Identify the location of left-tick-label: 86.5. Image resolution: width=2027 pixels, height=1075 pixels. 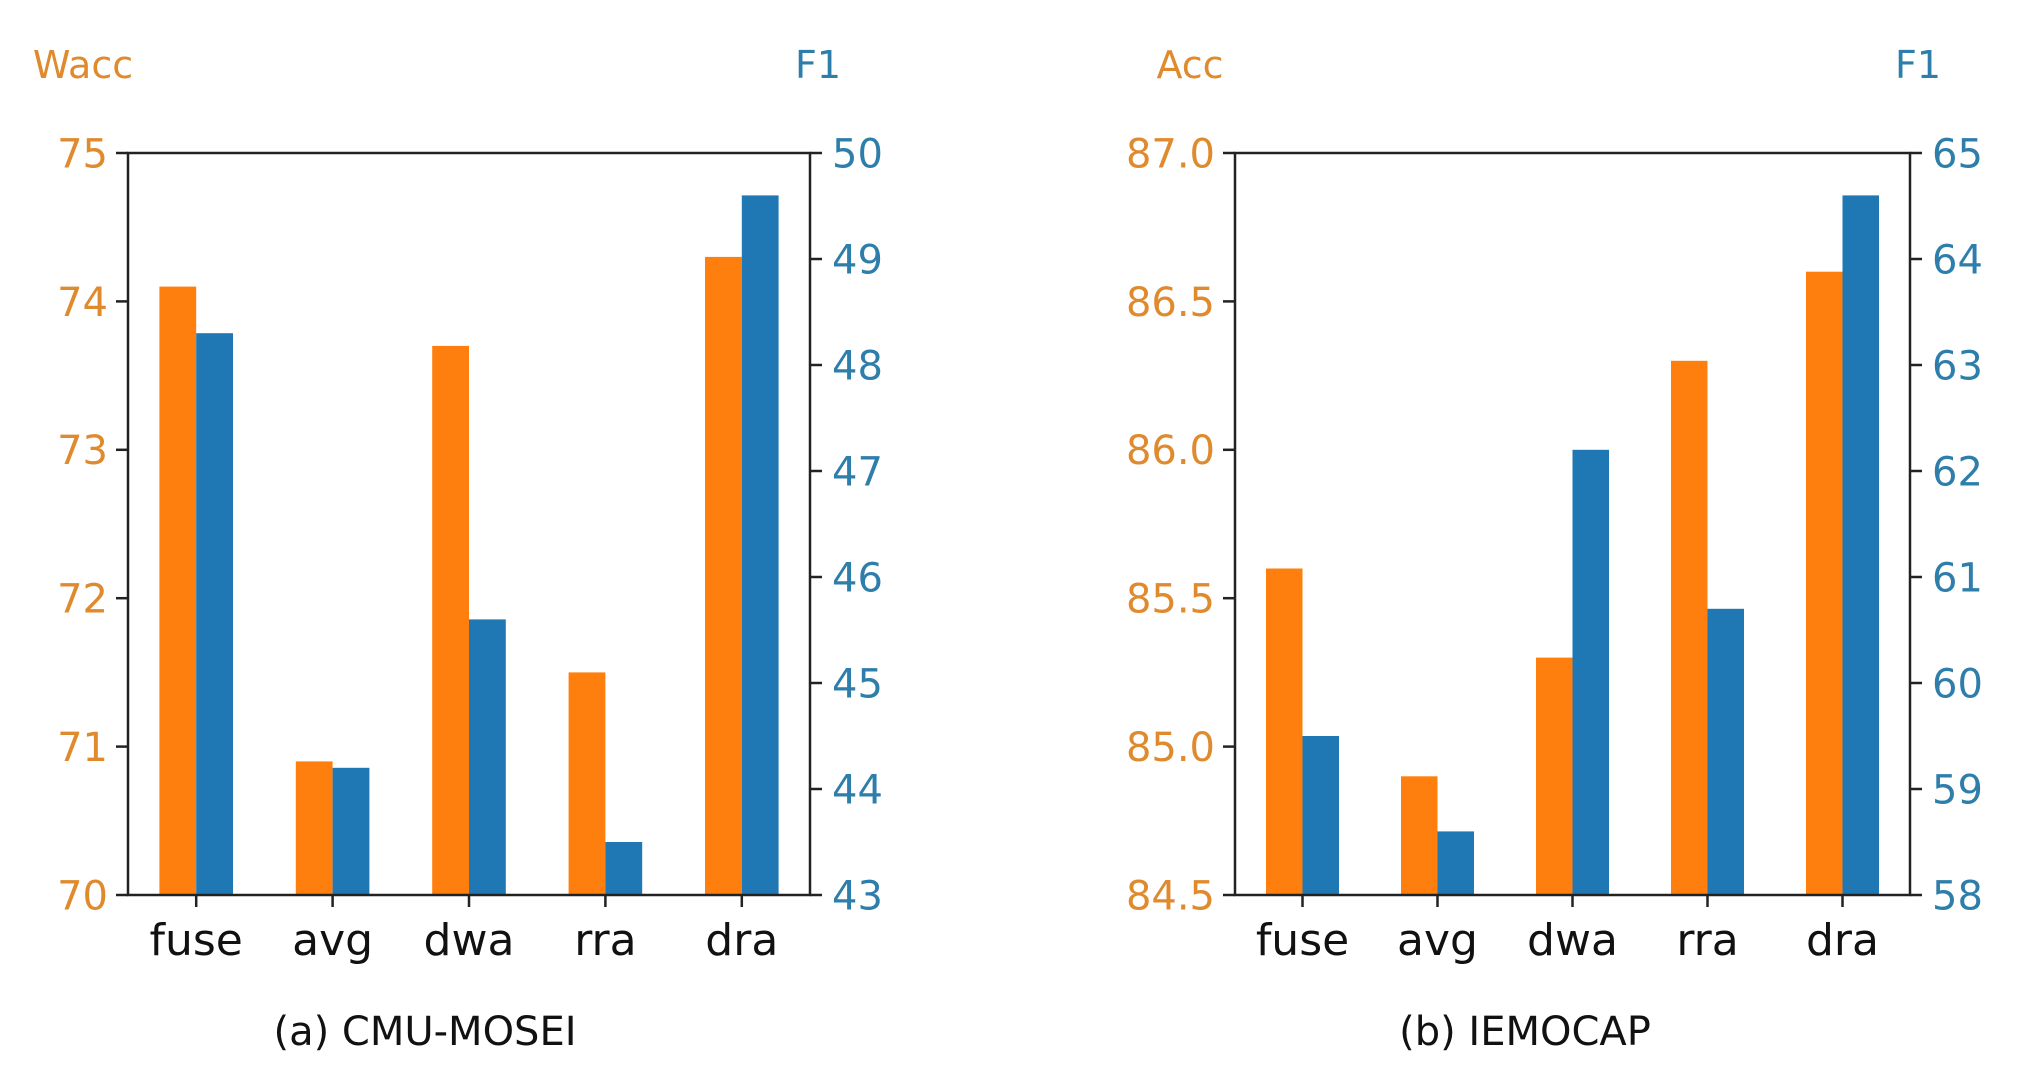
(1170, 303).